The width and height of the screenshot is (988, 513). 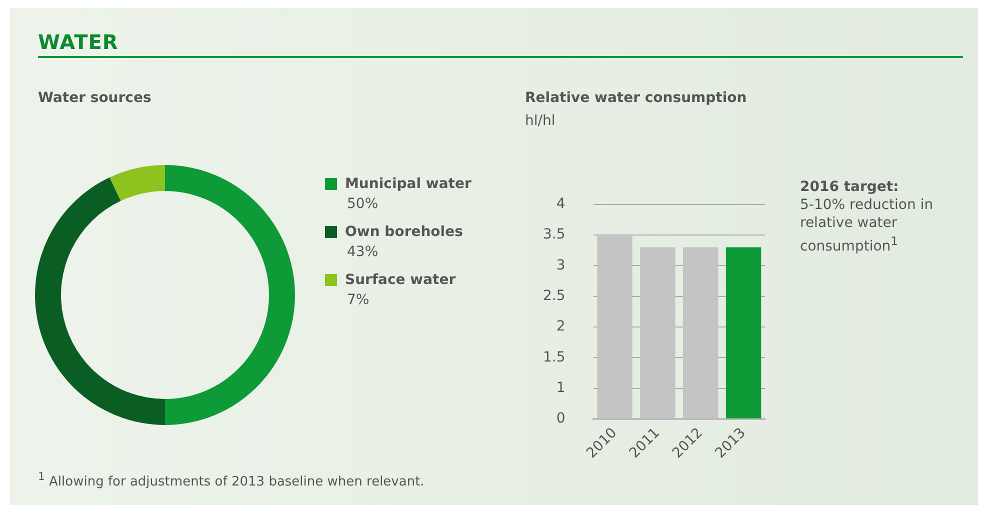 I want to click on y-tick-label: 1, so click(x=561, y=388).